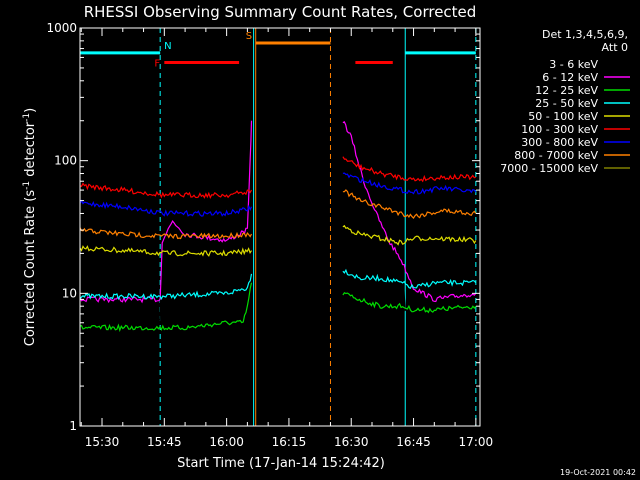 Image resolution: width=640 pixels, height=480 pixels. I want to click on legend-label-100-300-kev: 100 - 300 keV, so click(559, 129).